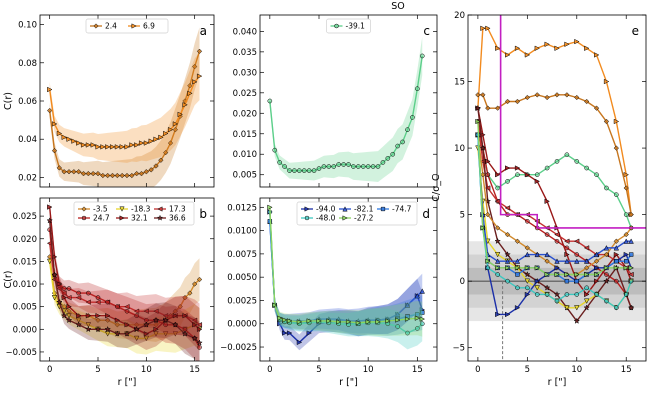 This screenshot has height=402, width=667. Describe the element at coordinates (100, 209) in the screenshot. I see `legend-entry-label: -3.5` at that location.